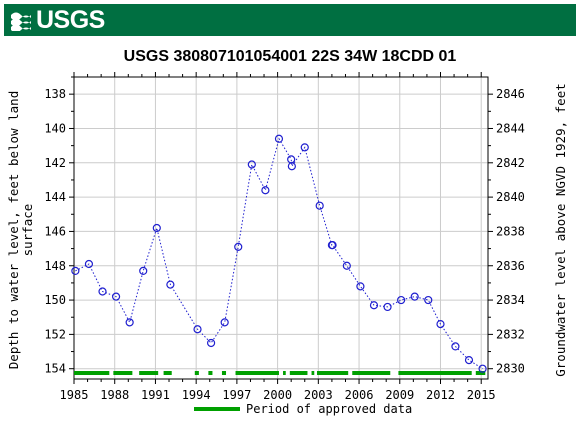 The image size is (580, 430). I want to click on left-axis-label-line1: Depth to water level, feet below land, so click(13, 230).